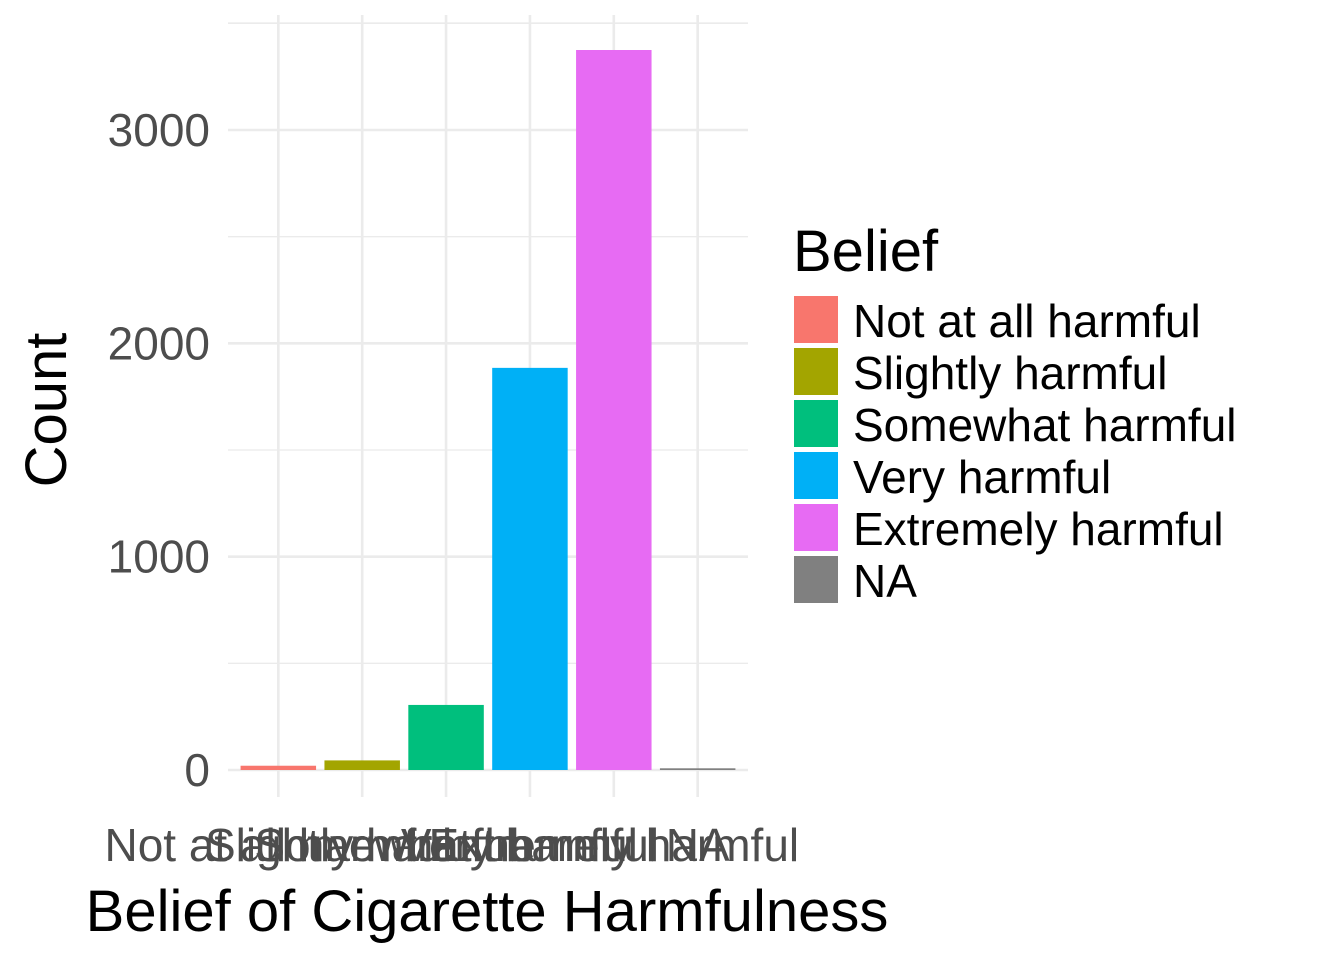 Image resolution: width=1344 pixels, height=960 pixels. I want to click on legend-label: Very harmful, so click(982, 477).